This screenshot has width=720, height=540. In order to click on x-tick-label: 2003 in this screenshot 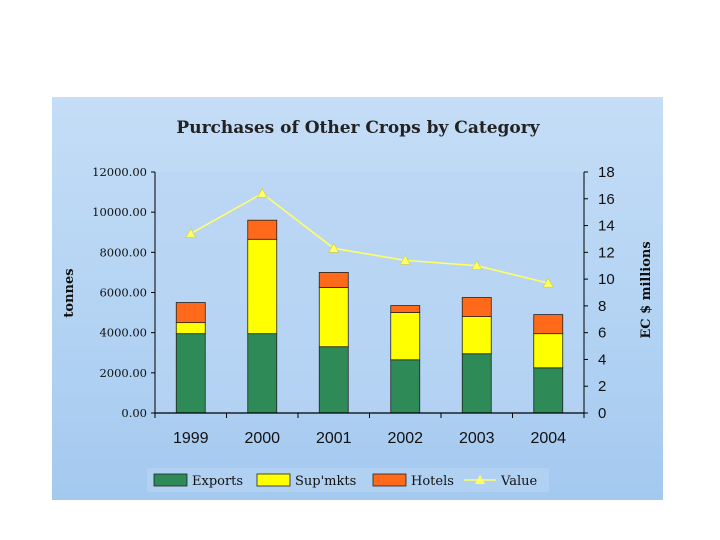, I will do `click(477, 438)`.